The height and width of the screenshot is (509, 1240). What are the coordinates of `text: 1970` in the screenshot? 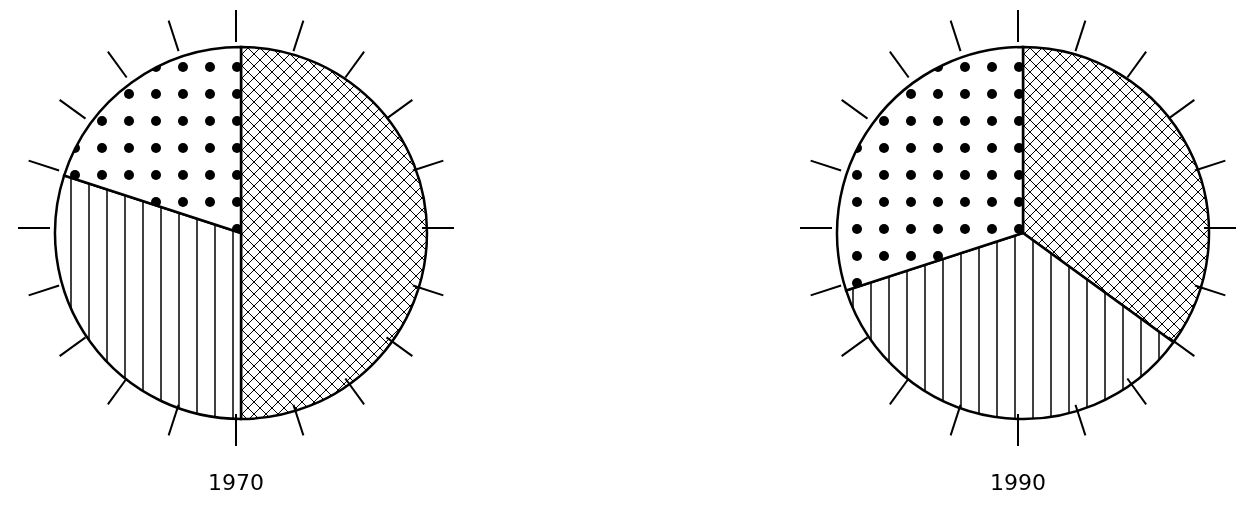 It's located at (236, 482).